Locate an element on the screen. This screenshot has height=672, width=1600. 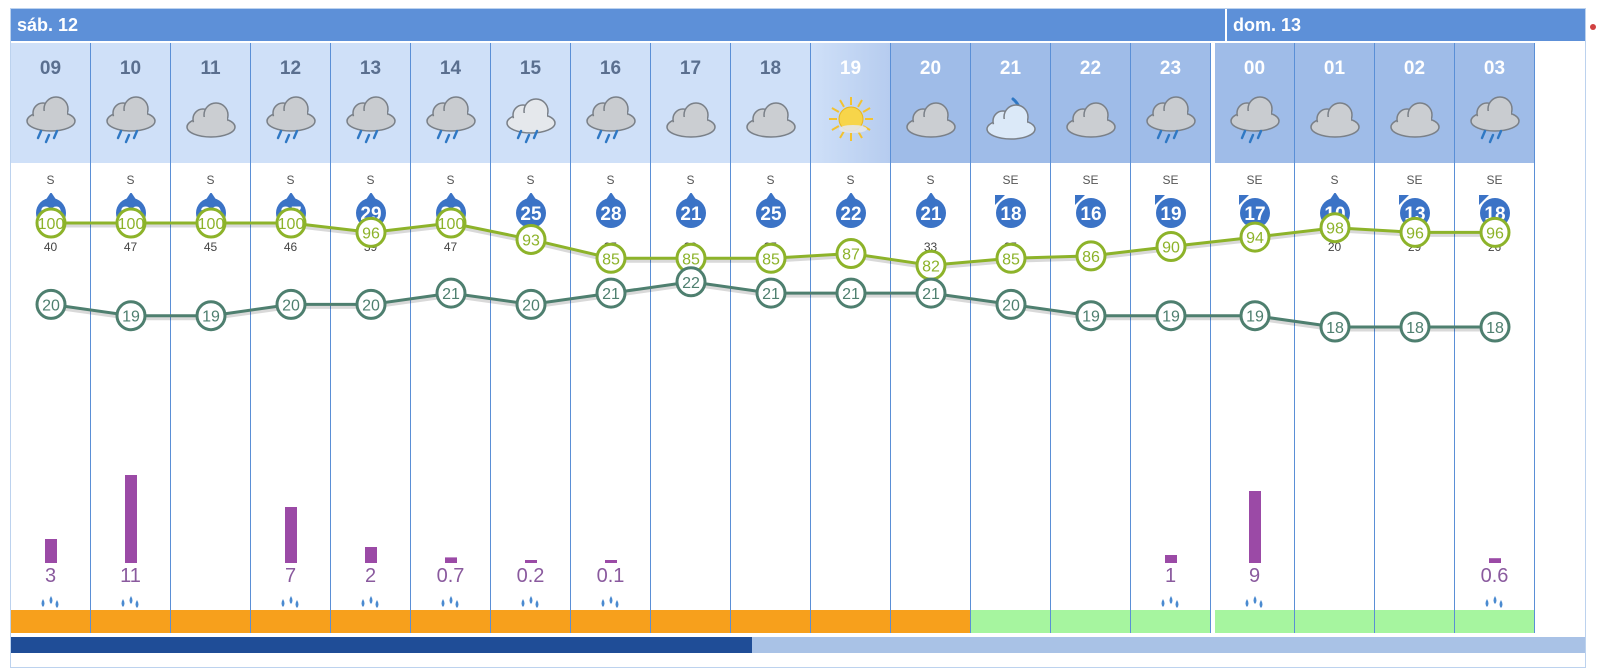
wind-speed: 22 is located at coordinates (451, 214).